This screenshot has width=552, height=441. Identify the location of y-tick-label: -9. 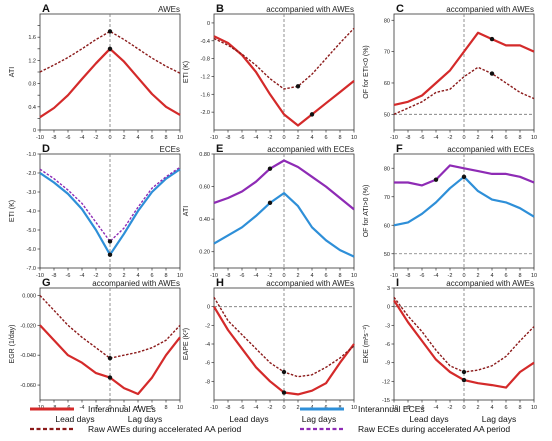
(387, 364).